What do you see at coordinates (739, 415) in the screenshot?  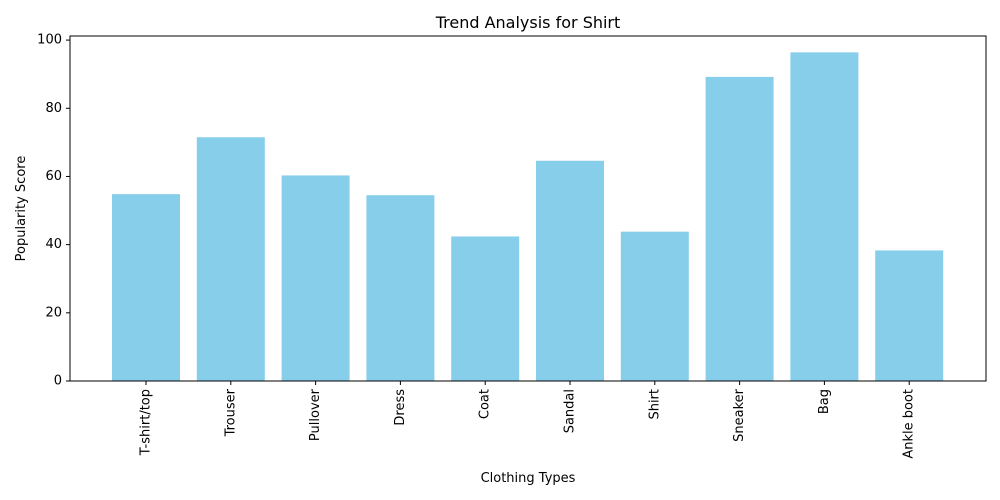 I see `x-tick-label: Sneaker` at bounding box center [739, 415].